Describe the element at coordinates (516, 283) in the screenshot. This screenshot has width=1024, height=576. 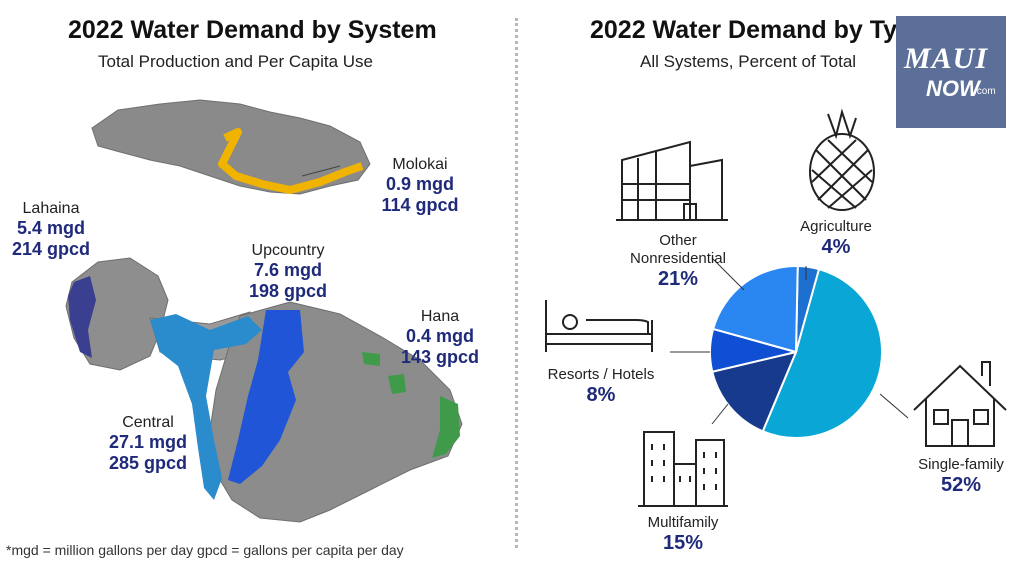
I see `panel-divider` at that location.